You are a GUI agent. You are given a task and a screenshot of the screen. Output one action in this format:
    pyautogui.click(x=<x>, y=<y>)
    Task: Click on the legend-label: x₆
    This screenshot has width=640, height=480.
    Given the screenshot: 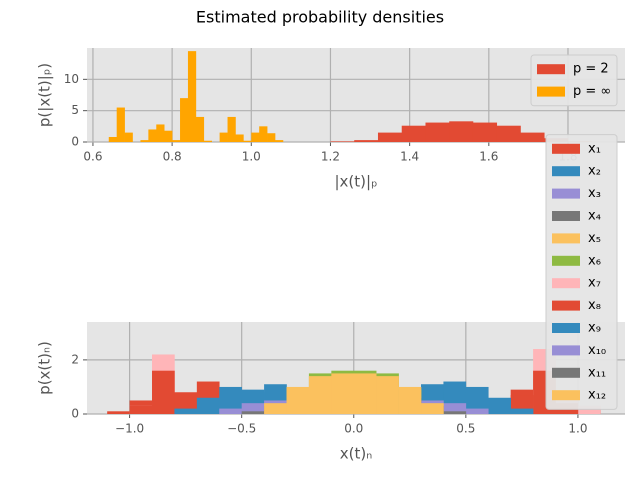 What is the action you would take?
    pyautogui.click(x=594, y=260)
    